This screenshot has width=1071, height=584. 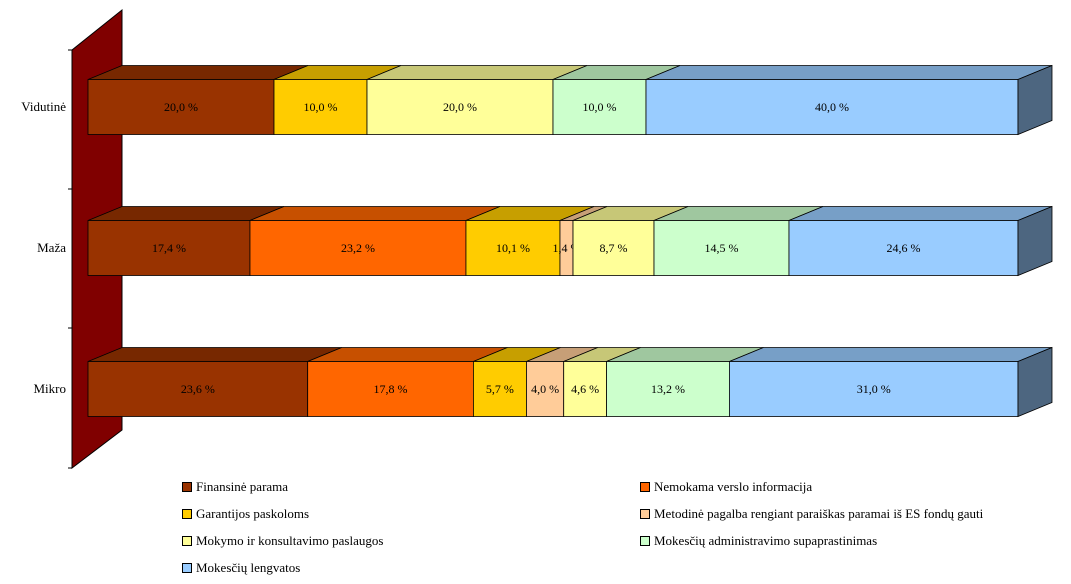 I want to click on bar-segment-mokymo-ir-konsultavimo-paslaugos: 20,0 %, so click(x=477, y=100).